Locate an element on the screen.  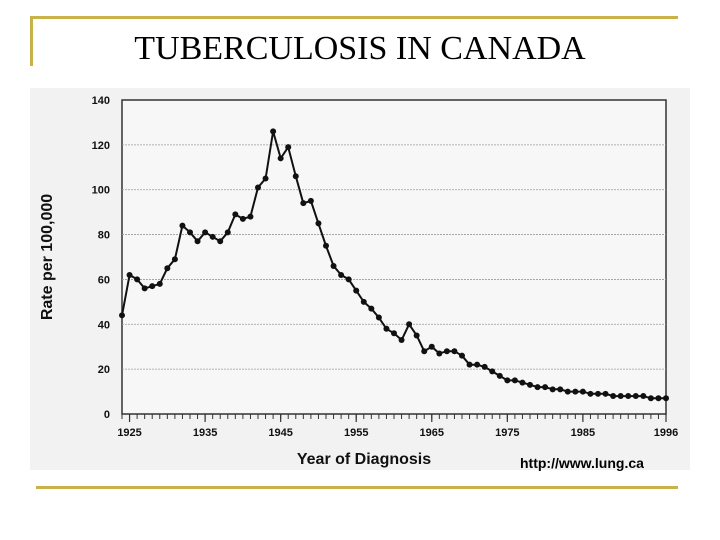
x-tick-label: 1945 is located at coordinates (280, 433).